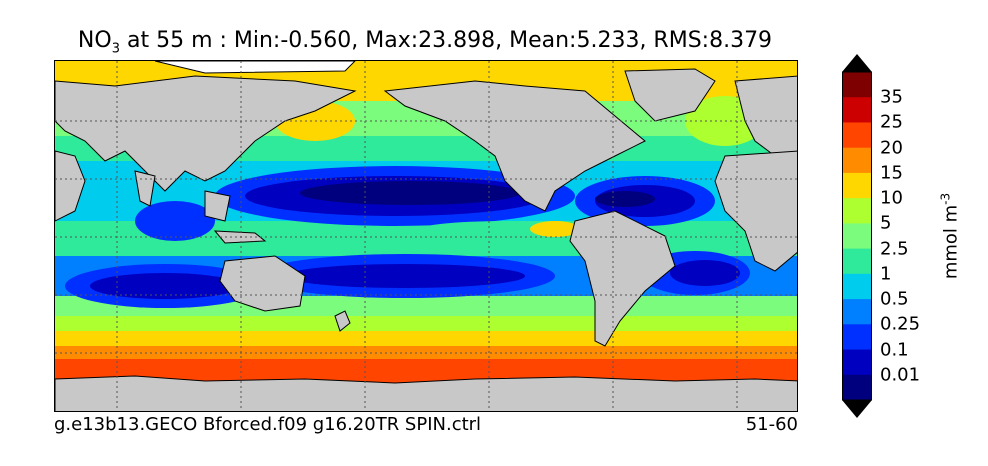 The width and height of the screenshot is (988, 466). I want to click on colorbar, so click(857, 236).